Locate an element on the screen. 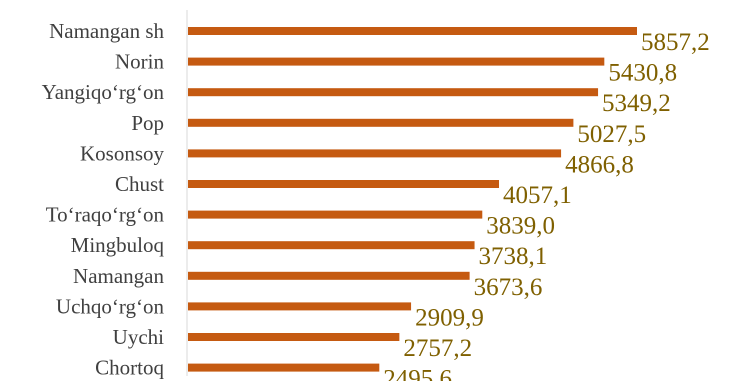 This screenshot has height=381, width=741. category-label-1: Namangan sh is located at coordinates (106, 31).